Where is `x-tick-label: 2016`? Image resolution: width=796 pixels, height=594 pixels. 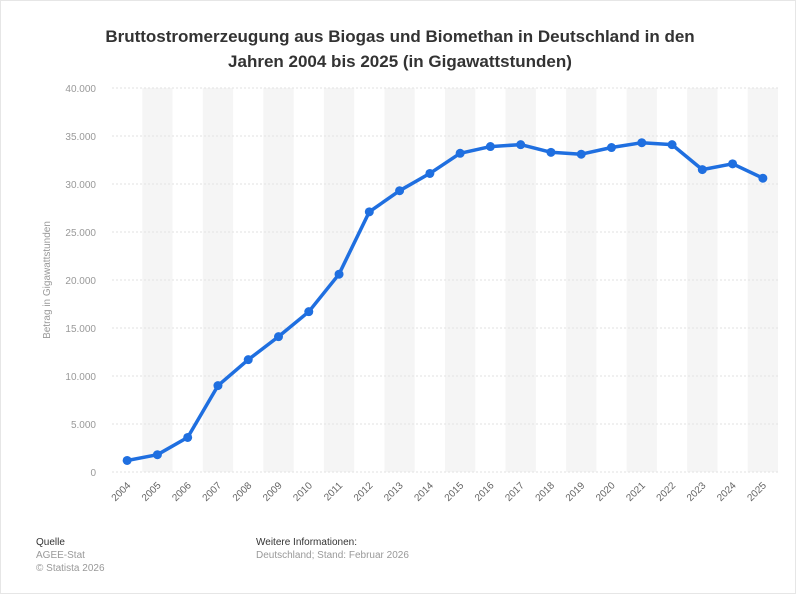 x-tick-label: 2016 is located at coordinates (485, 492).